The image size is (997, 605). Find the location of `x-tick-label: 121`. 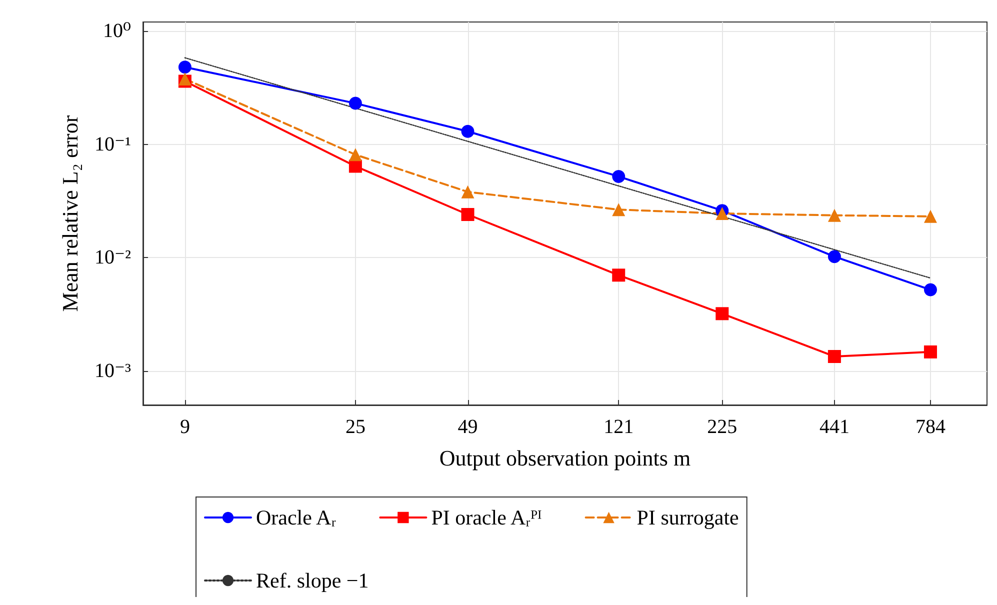

x-tick-label: 121 is located at coordinates (619, 427).